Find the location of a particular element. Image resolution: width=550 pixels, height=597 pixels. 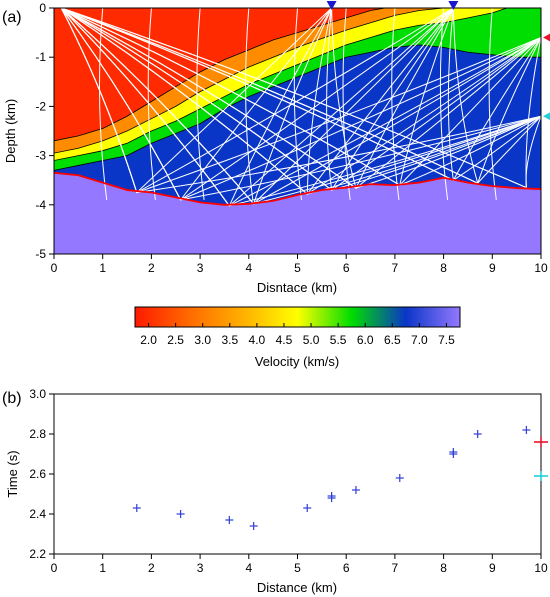

moho-line is located at coordinates (297, 188).